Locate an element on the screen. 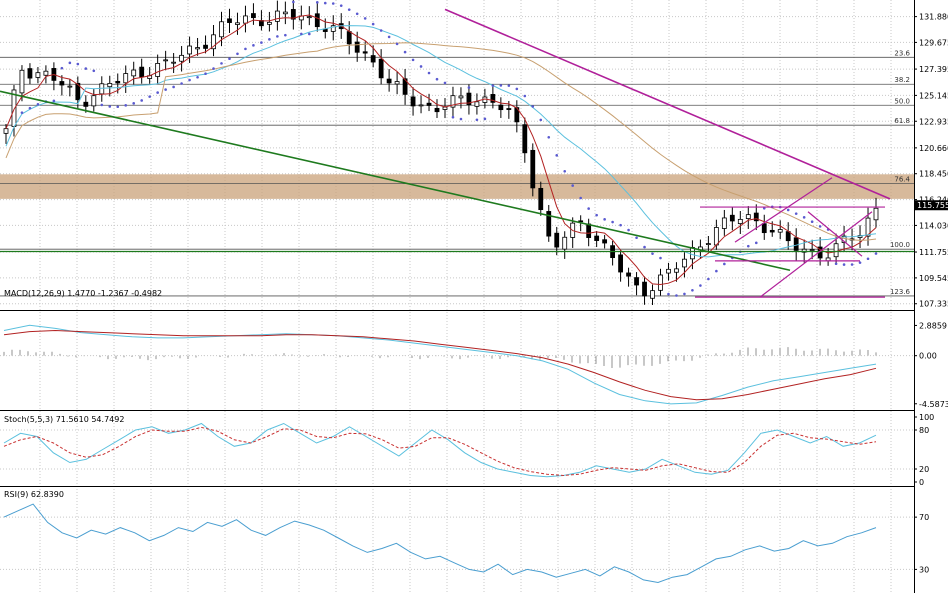 The image size is (948, 593). macd-panel is located at coordinates (457, 364).